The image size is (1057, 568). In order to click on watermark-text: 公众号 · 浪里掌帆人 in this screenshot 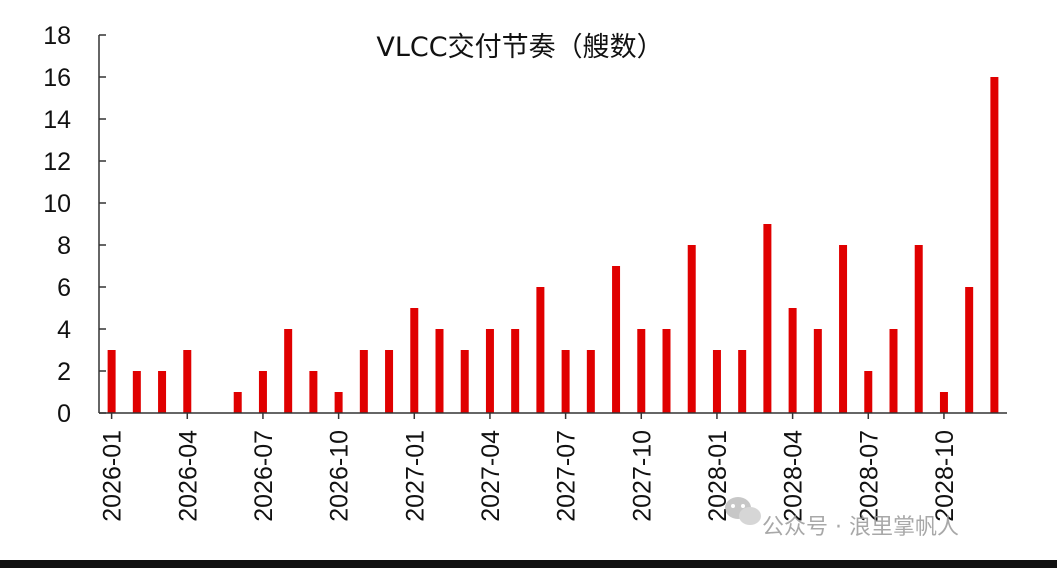, I will do `click(860, 527)`.